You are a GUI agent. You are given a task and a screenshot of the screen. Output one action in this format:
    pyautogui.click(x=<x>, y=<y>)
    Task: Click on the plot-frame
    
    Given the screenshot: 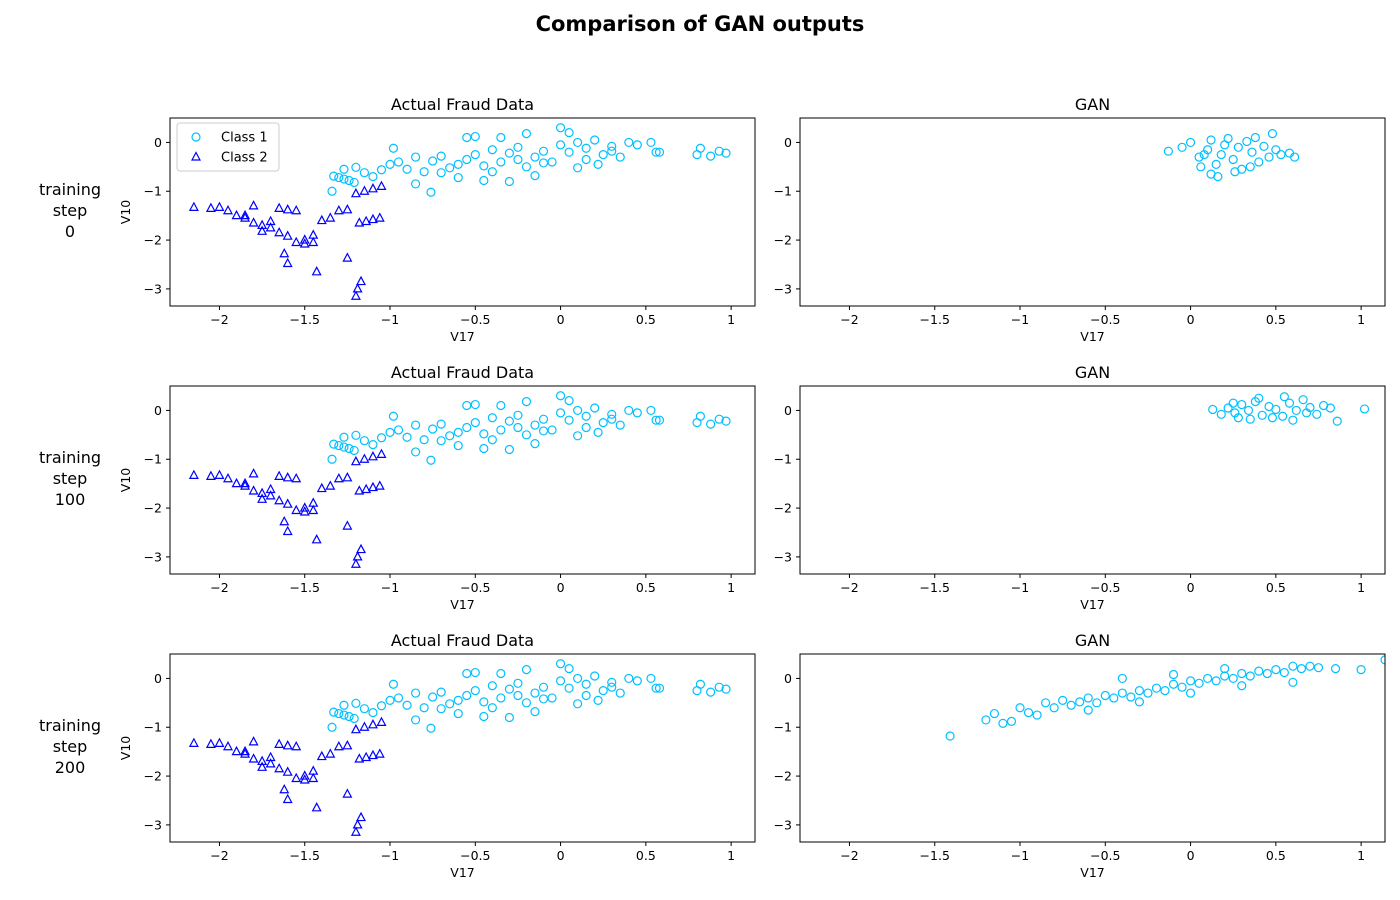 What is the action you would take?
    pyautogui.click(x=1092, y=480)
    